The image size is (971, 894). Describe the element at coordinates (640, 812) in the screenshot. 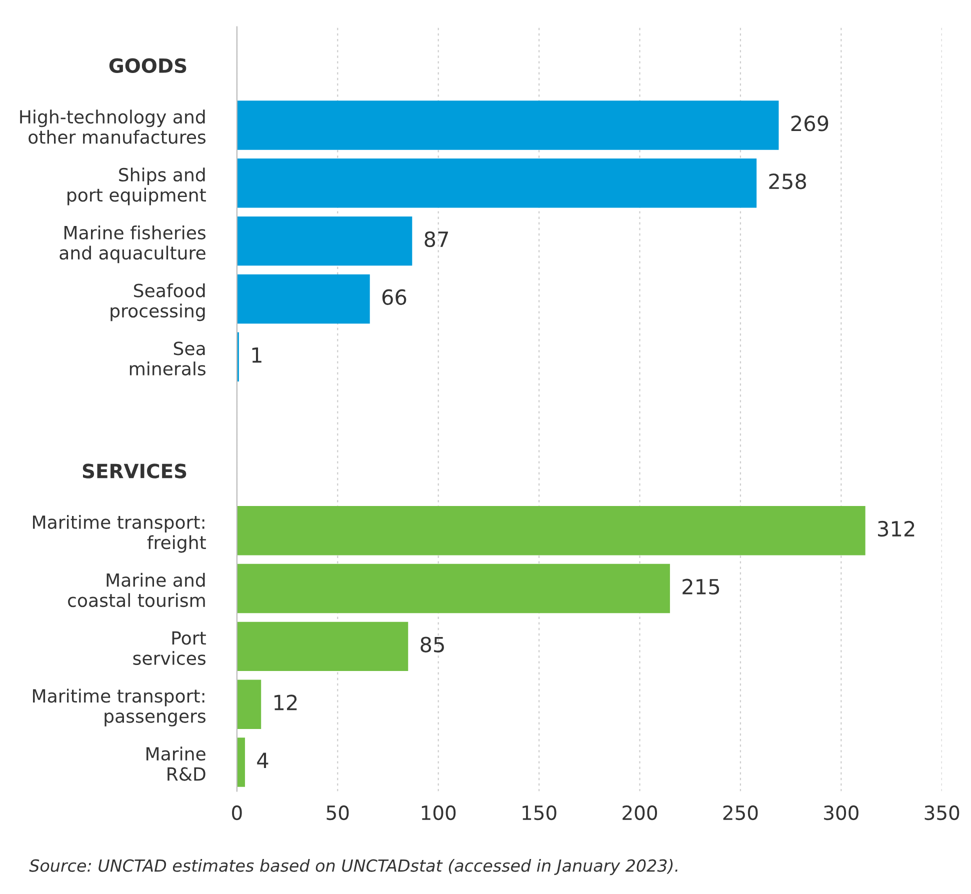

I see `x-tick-label: 200` at that location.